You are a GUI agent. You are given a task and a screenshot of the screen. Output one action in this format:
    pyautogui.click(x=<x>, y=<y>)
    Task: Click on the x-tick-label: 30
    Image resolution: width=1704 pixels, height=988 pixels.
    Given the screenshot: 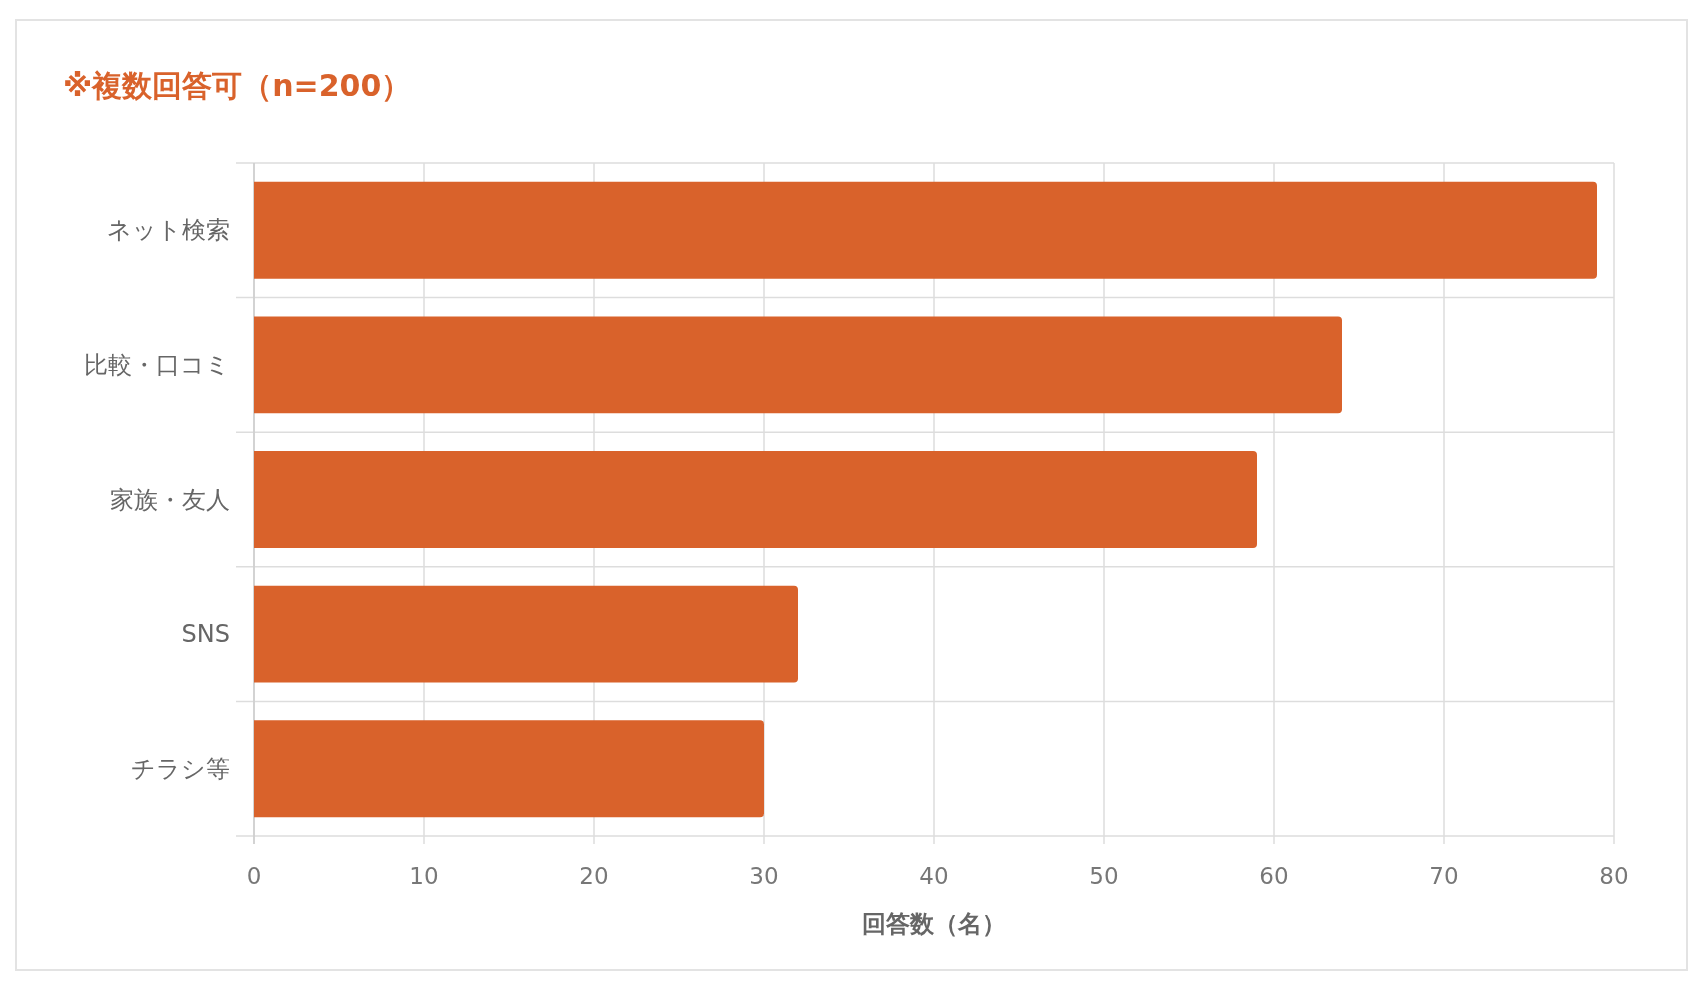 What is the action you would take?
    pyautogui.click(x=764, y=876)
    